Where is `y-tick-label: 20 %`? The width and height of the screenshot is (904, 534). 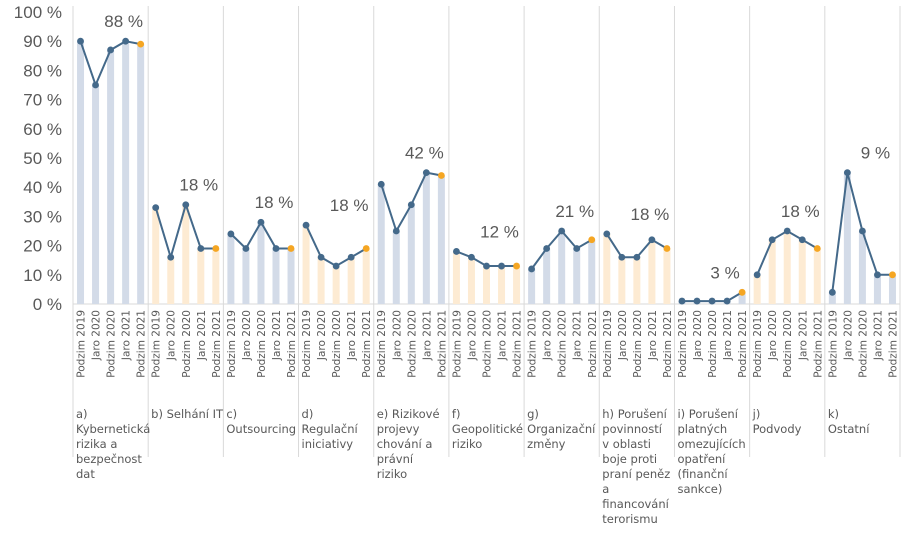 y-tick-label: 20 % is located at coordinates (42, 246).